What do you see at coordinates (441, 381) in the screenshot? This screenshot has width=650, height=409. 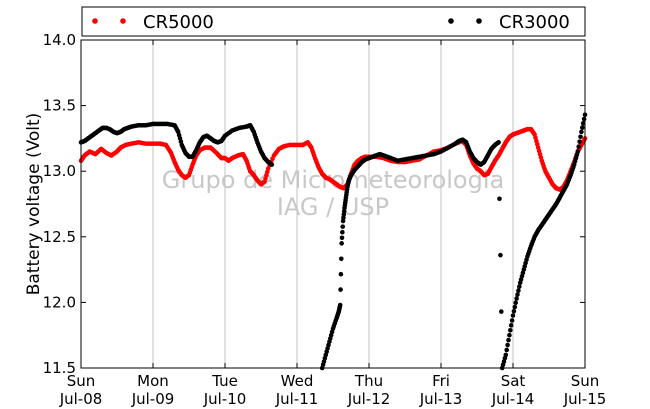 I see `x-tick-label-day: Fri` at bounding box center [441, 381].